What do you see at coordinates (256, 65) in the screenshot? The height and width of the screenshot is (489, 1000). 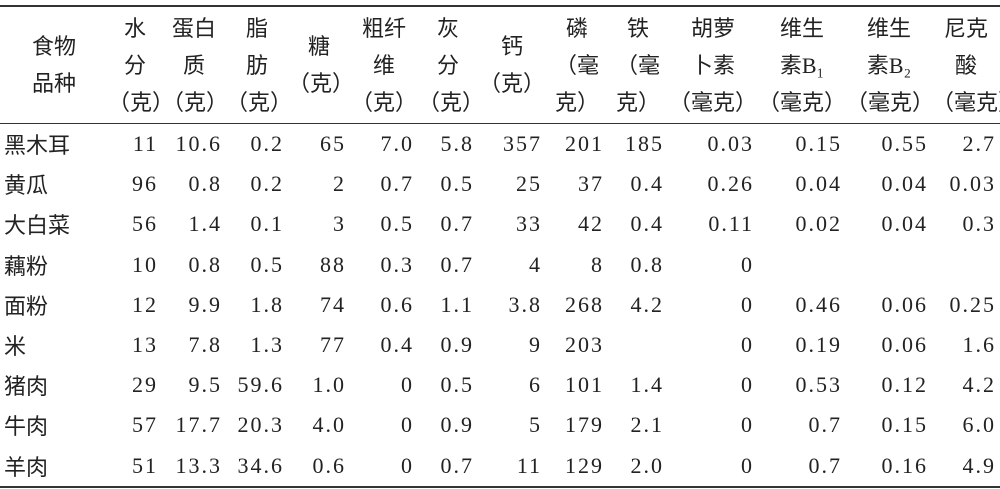 I see `header-text: 肪` at bounding box center [256, 65].